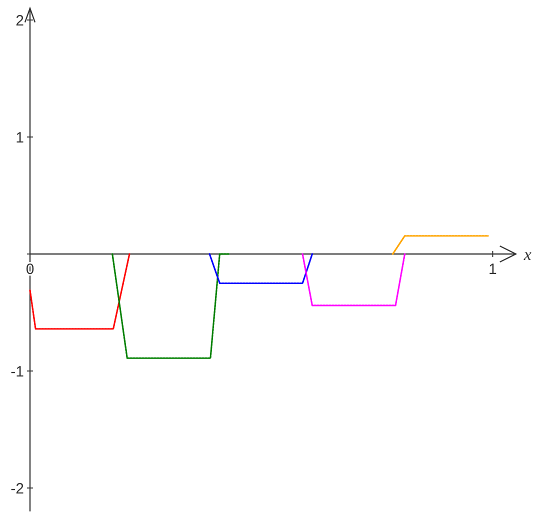 This screenshot has width=550, height=522. I want to click on y-tick-label: 2, so click(20, 21).